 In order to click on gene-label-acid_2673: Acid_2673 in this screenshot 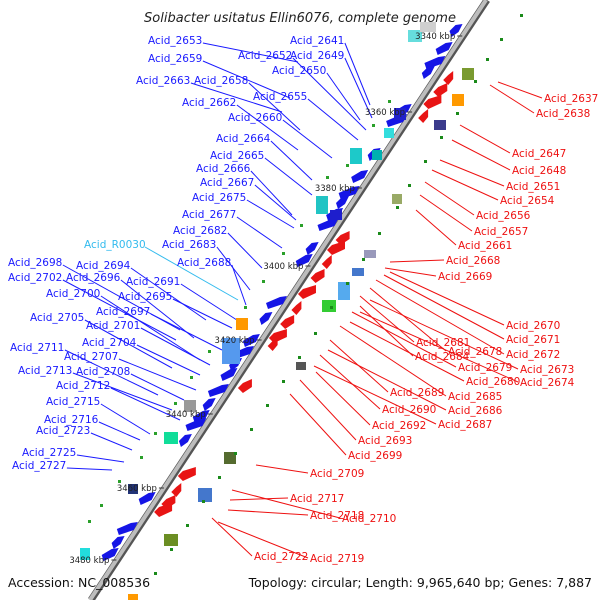, I will do `click(471, 337)`.